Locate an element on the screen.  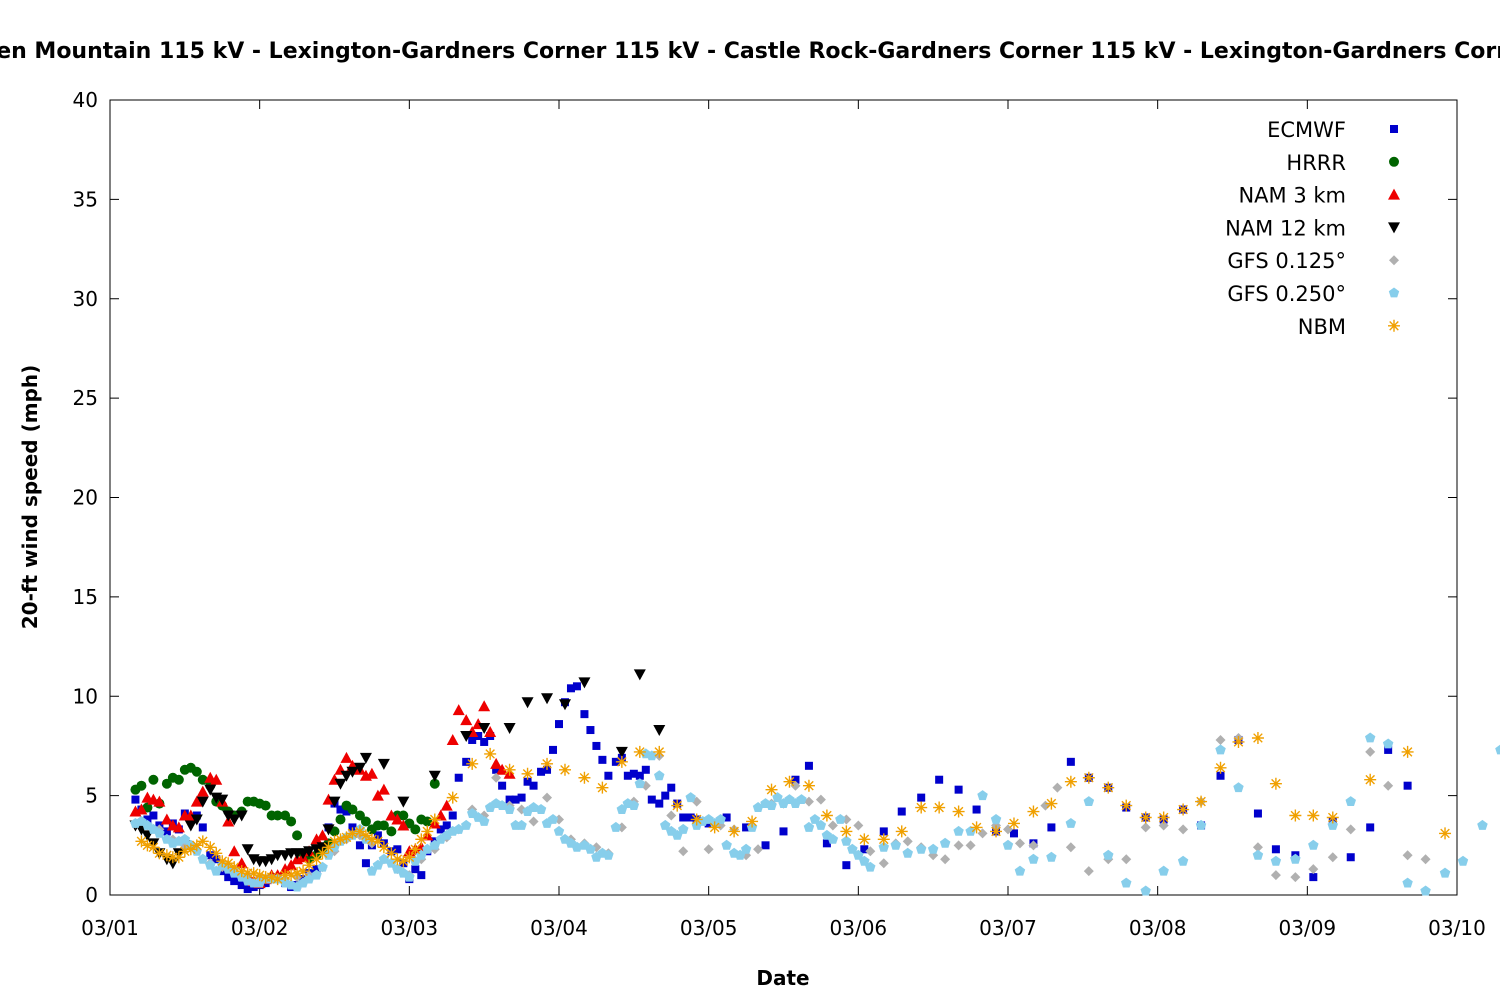
x-tick-label: 03/05 is located at coordinates (709, 928).